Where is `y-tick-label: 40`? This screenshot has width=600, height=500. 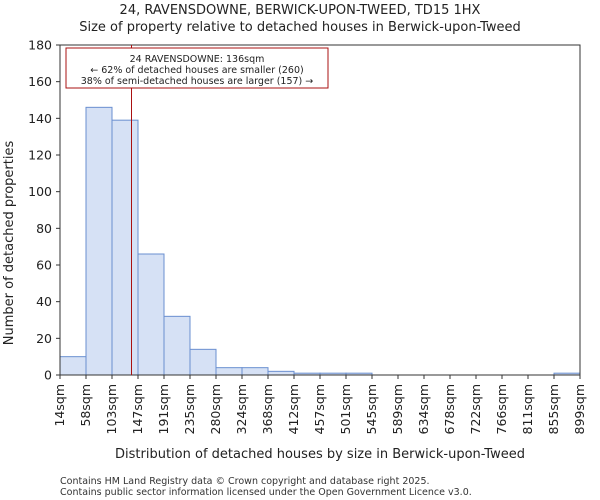 y-tick-label: 40 is located at coordinates (44, 301).